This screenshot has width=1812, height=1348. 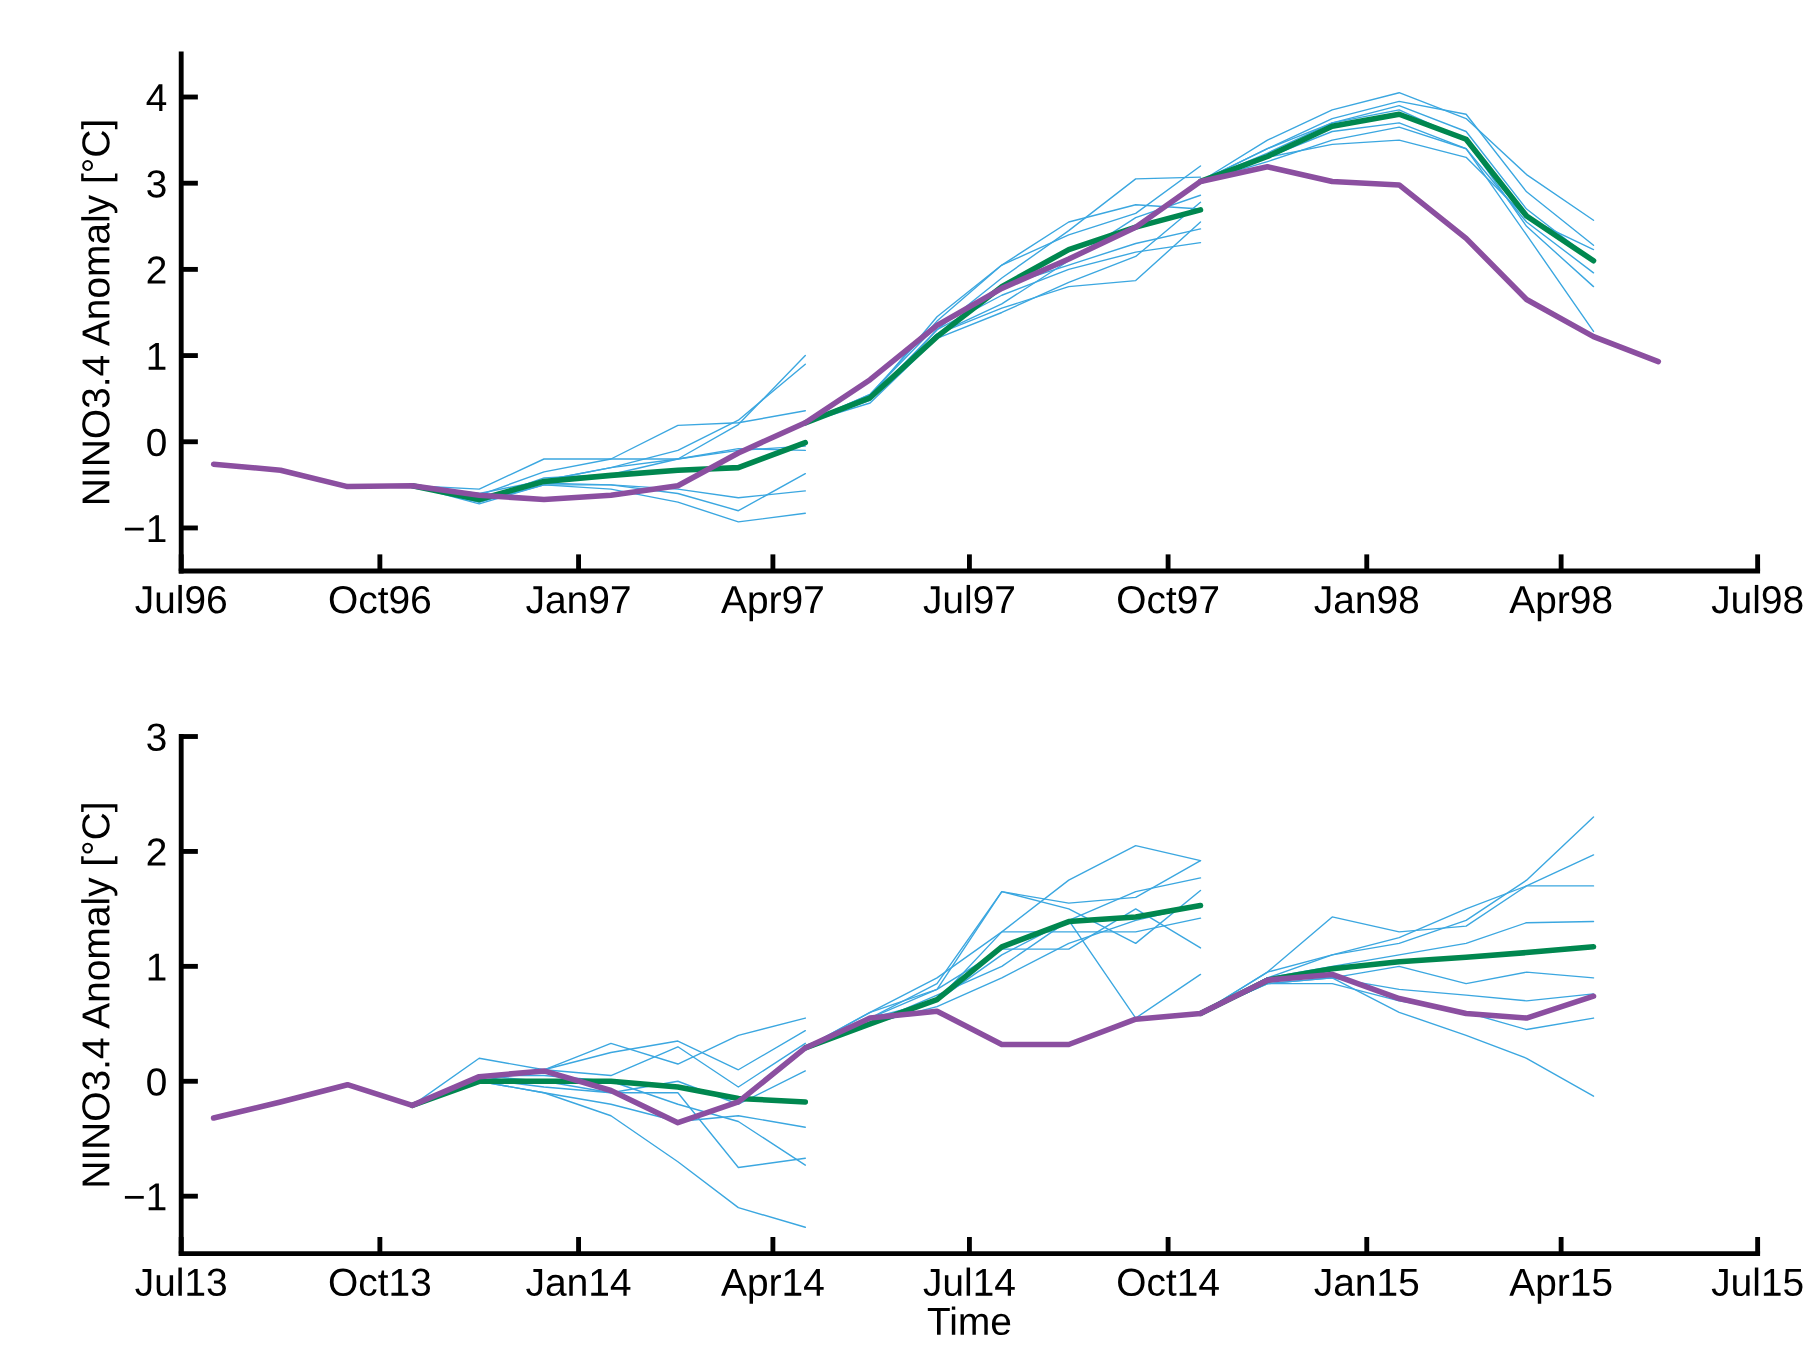 What do you see at coordinates (180, 1282) in the screenshot?
I see `x-tick-label: Jul13` at bounding box center [180, 1282].